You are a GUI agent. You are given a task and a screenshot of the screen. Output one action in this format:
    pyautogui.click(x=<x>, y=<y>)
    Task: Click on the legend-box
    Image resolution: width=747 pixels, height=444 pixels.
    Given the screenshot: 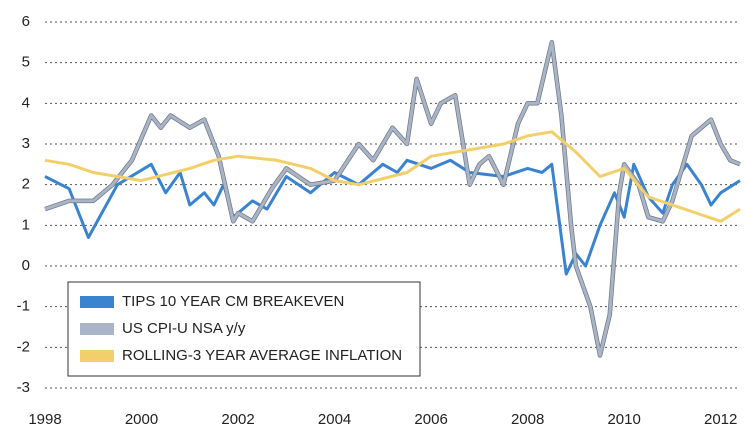 What is the action you would take?
    pyautogui.click(x=244, y=329)
    